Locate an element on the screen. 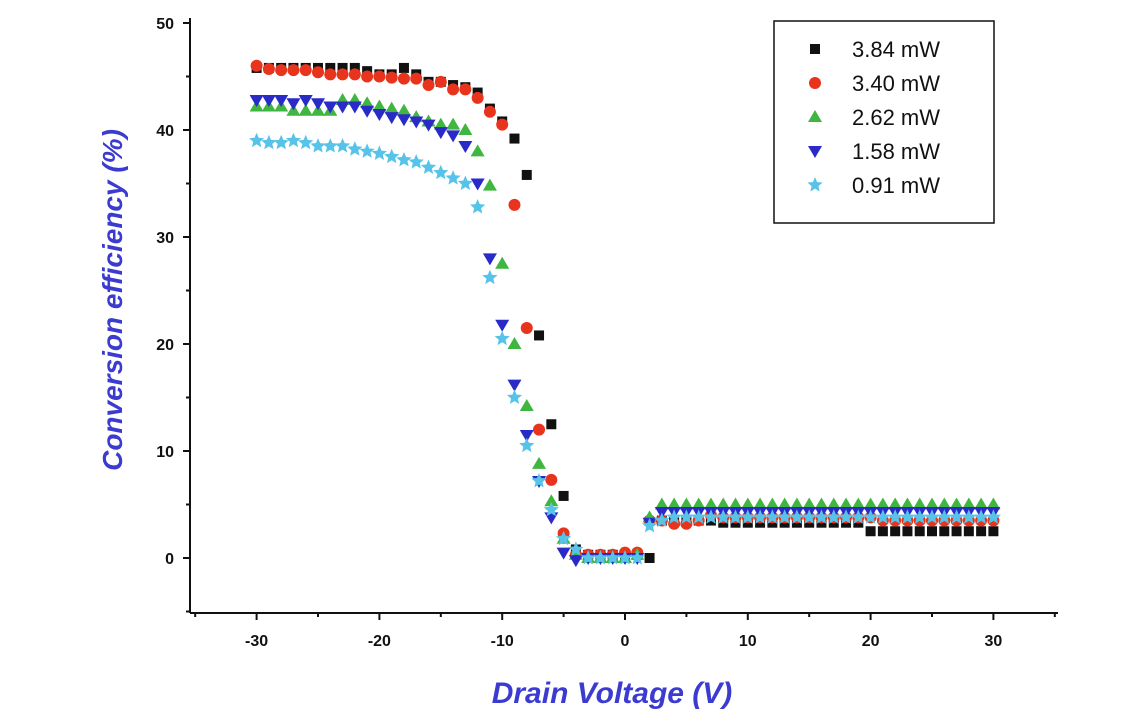  x-tick-label: -20 is located at coordinates (379, 641).